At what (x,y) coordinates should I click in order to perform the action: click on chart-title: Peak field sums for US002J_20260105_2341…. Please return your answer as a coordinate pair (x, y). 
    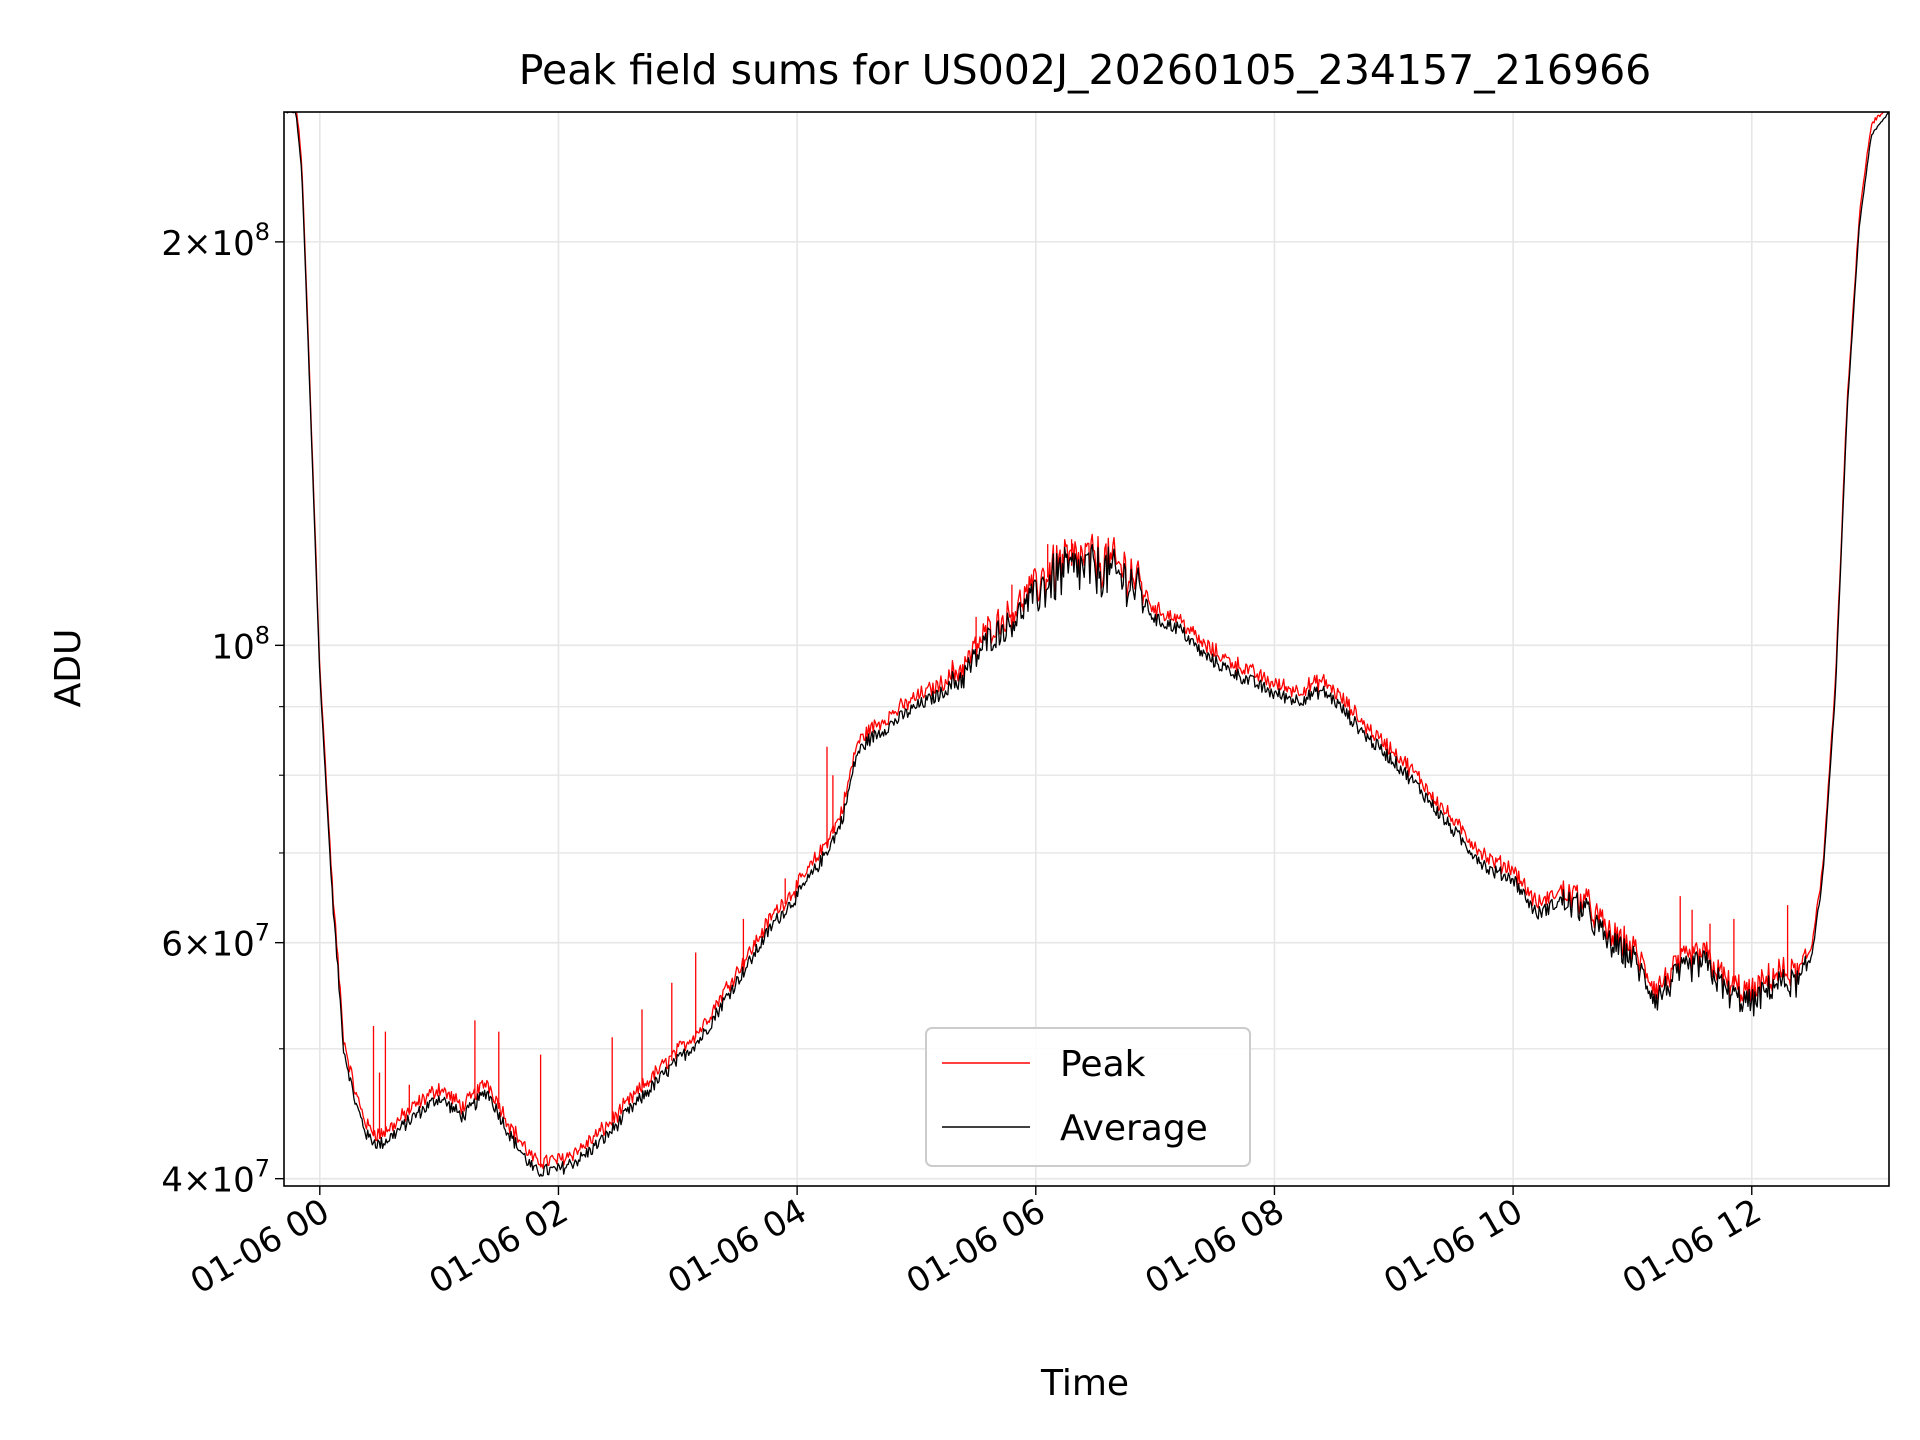
    Looking at the image, I should click on (1085, 70).